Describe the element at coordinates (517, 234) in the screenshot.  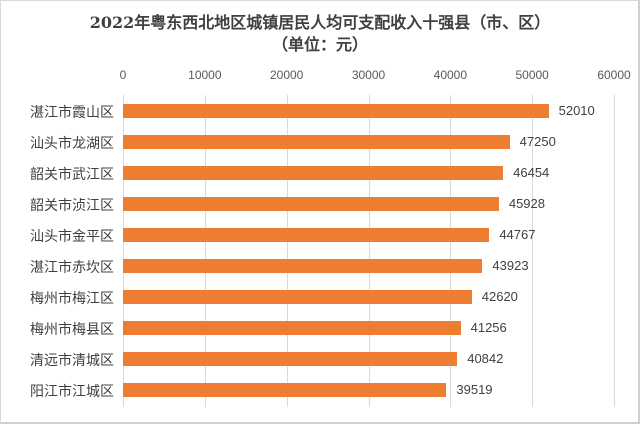
I see `data-label: 44767` at that location.